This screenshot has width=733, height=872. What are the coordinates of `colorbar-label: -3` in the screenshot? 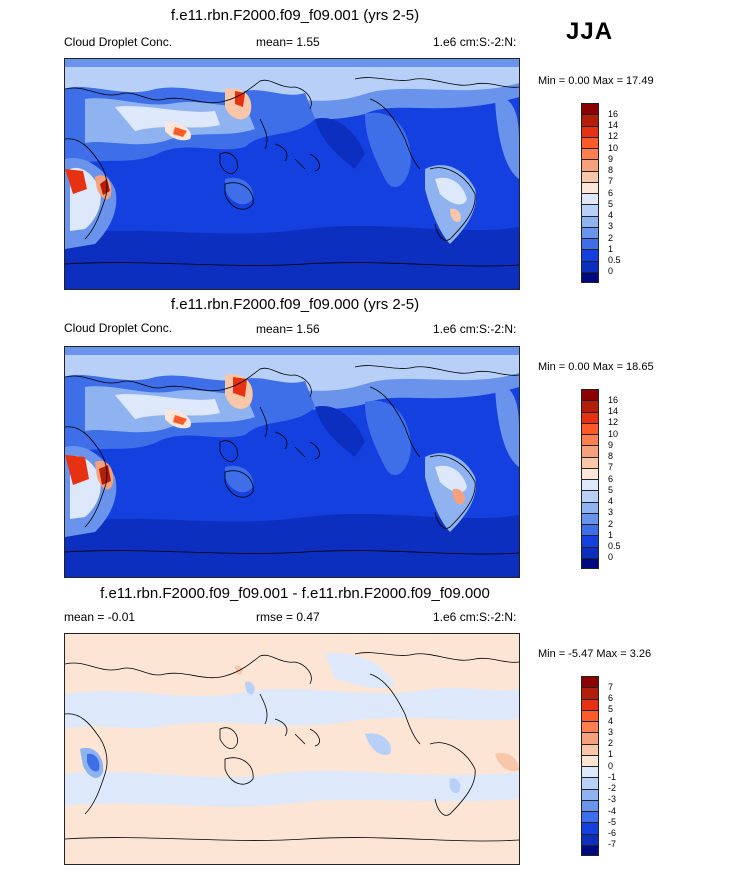 It's located at (612, 799).